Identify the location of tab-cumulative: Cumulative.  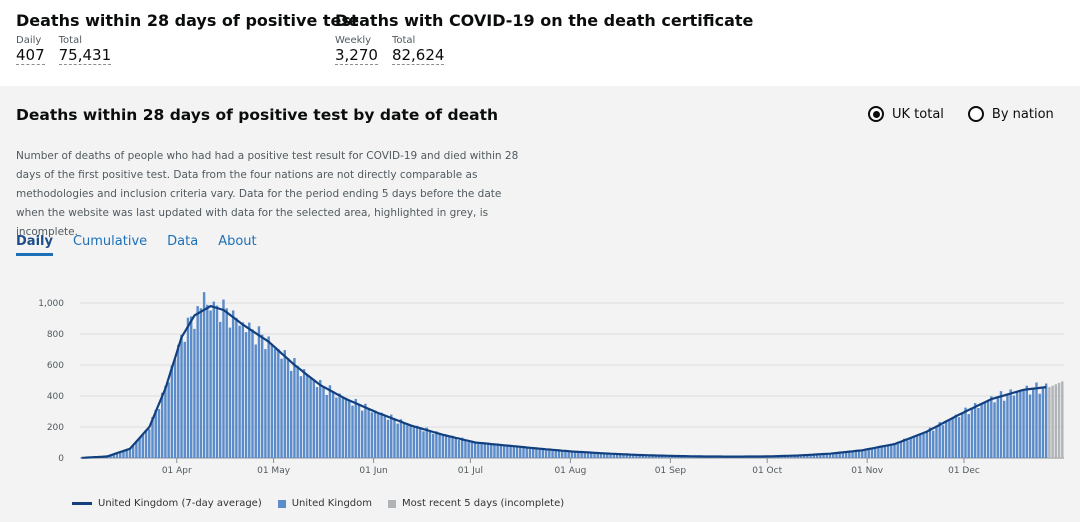
(110, 241).